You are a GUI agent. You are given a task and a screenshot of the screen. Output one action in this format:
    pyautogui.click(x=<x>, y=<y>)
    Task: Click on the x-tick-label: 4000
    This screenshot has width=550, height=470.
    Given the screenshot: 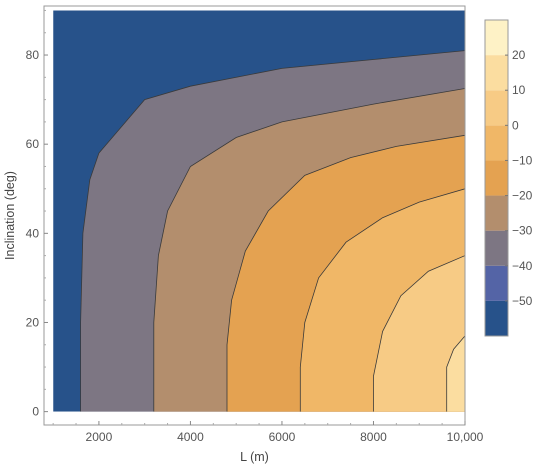 What is the action you would take?
    pyautogui.click(x=190, y=437)
    